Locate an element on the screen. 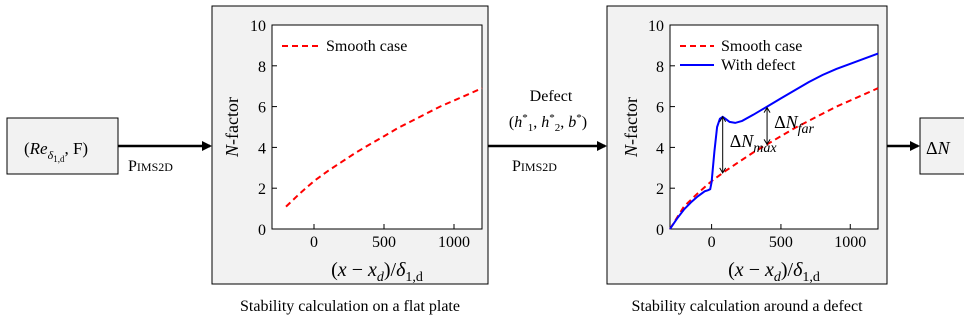  right-y-tick-label: 0 is located at coordinates (660, 230).